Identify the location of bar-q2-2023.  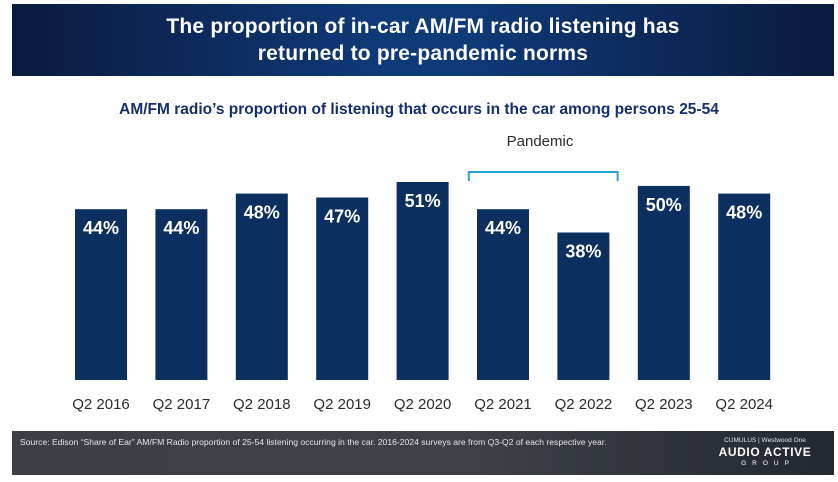
(663, 282).